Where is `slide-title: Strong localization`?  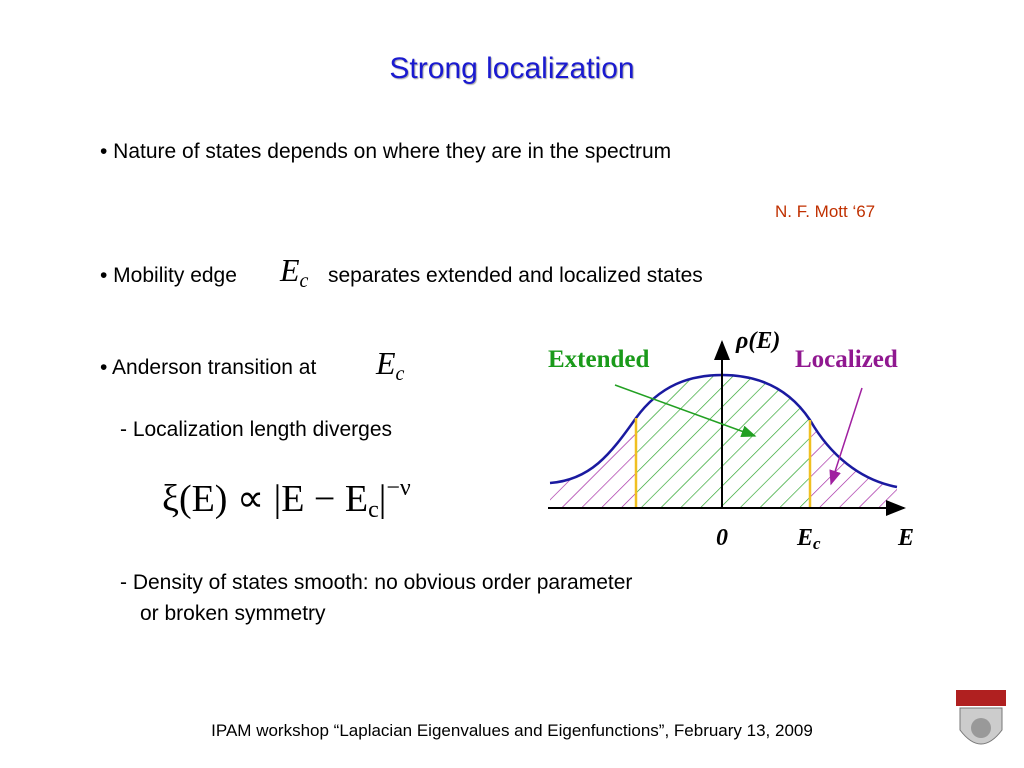 slide-title: Strong localization is located at coordinates (512, 68).